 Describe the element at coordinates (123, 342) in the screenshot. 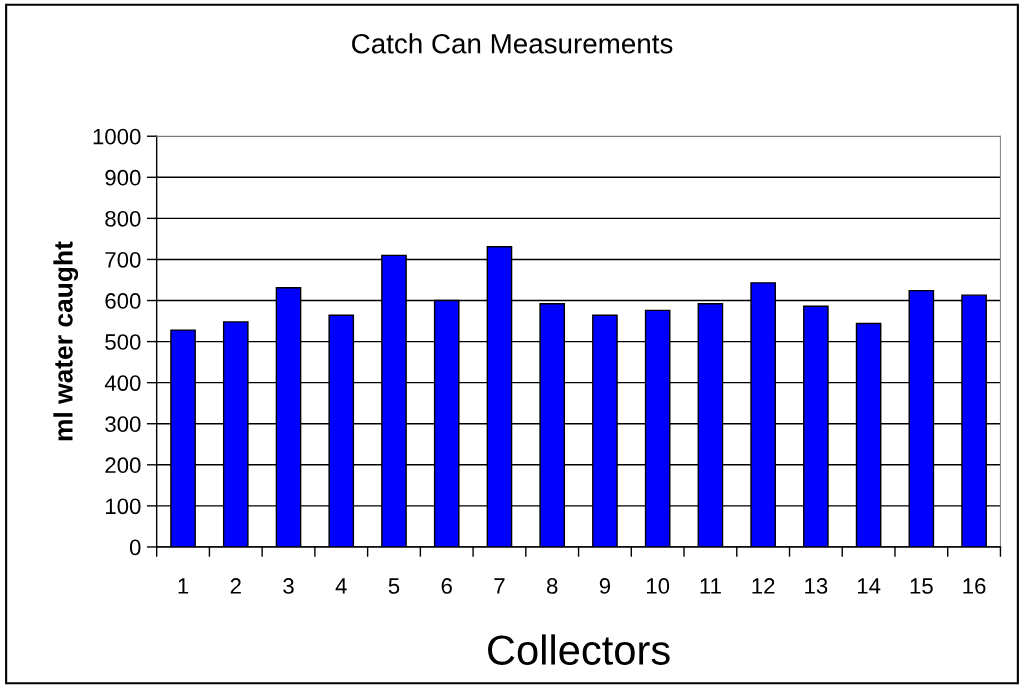

I see `y-tick-label: 500` at that location.